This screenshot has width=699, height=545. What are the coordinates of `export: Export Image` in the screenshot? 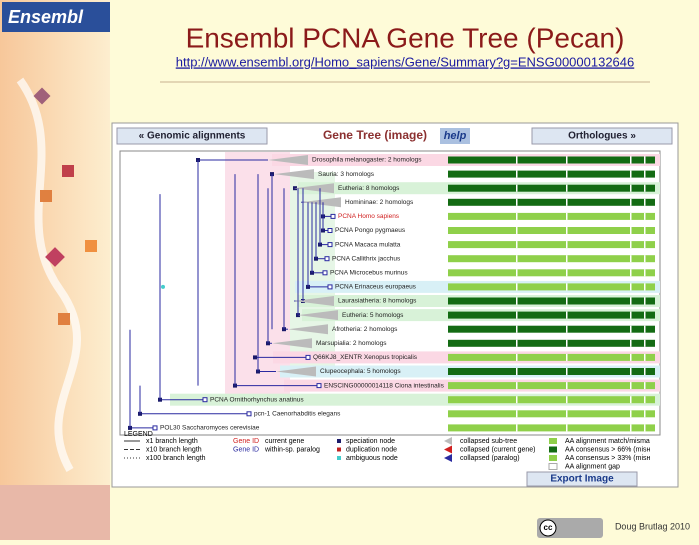 It's located at (582, 479).